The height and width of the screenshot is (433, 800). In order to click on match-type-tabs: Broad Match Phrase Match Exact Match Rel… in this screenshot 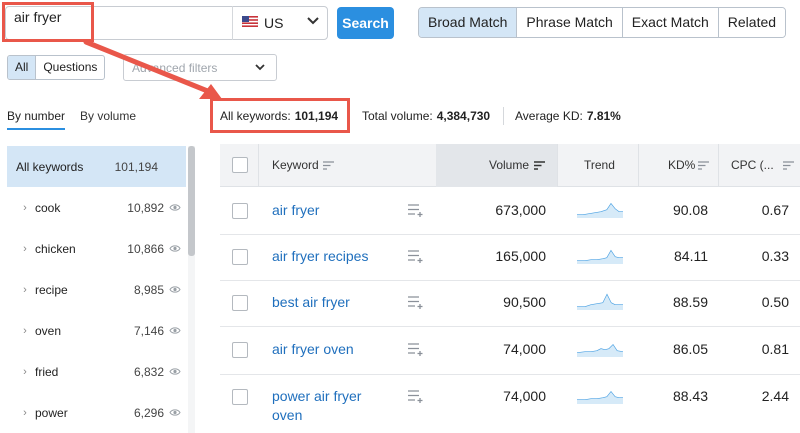, I will do `click(602, 22)`.